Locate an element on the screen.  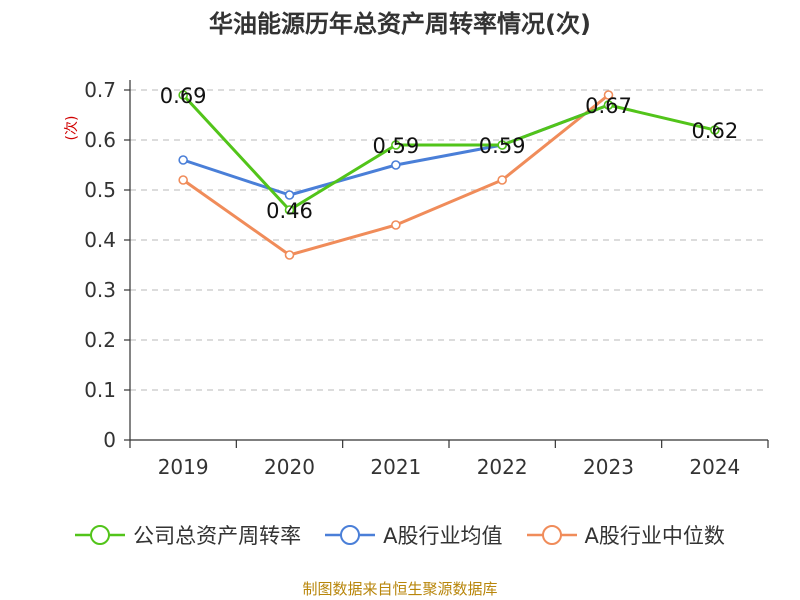
data-label: 0.67 is located at coordinates (608, 106).